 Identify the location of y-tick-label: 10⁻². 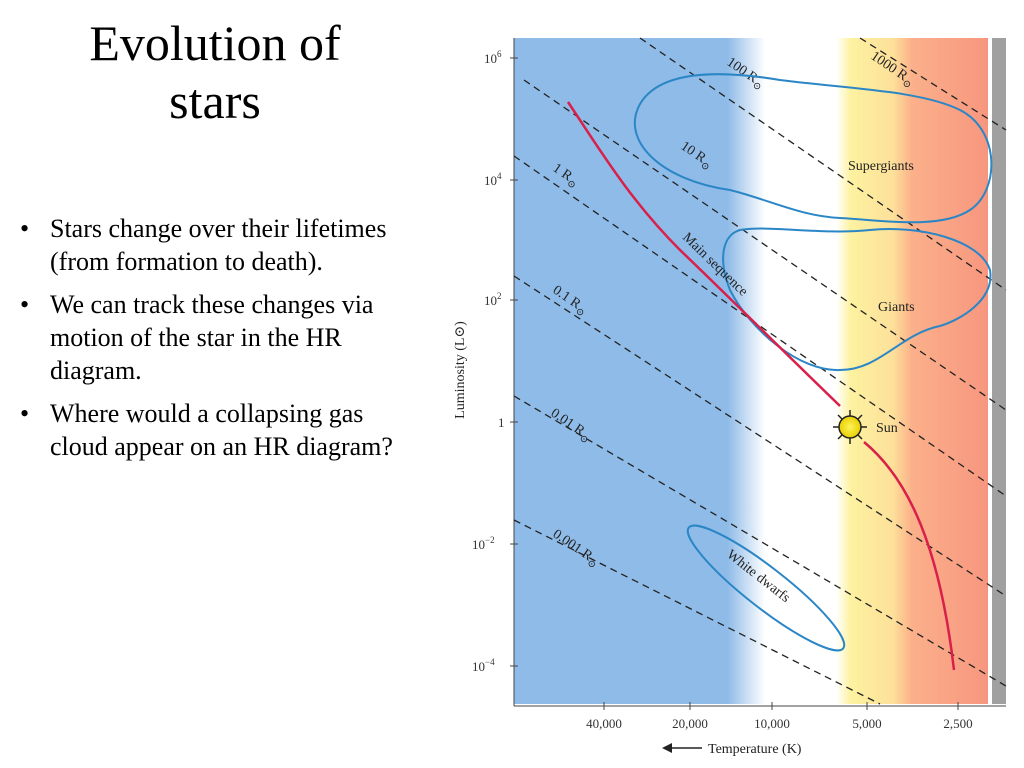
(483, 543).